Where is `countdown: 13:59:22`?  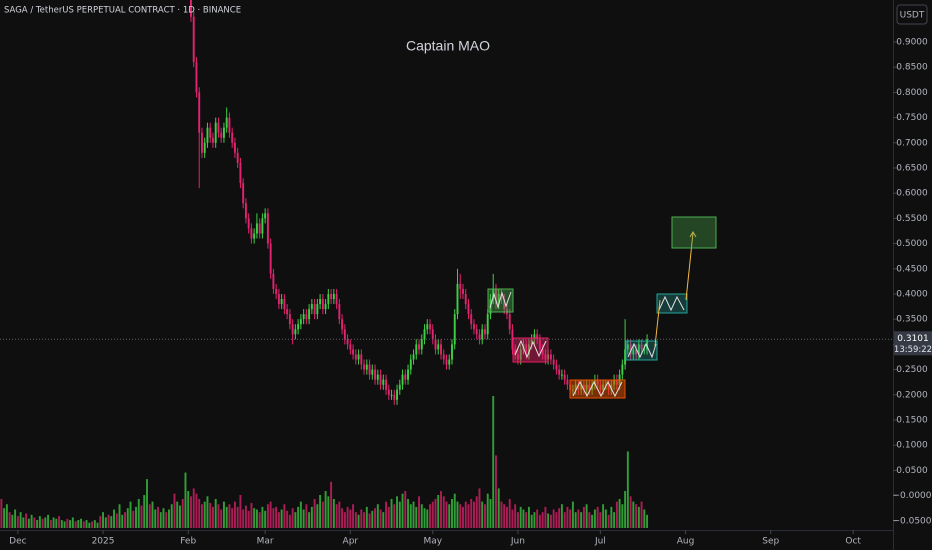
countdown: 13:59:22 is located at coordinates (913, 350).